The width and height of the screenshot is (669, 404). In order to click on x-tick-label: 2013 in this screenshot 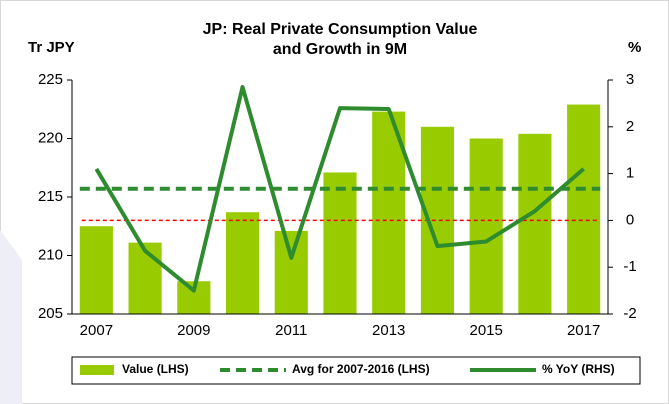, I will do `click(388, 330)`.